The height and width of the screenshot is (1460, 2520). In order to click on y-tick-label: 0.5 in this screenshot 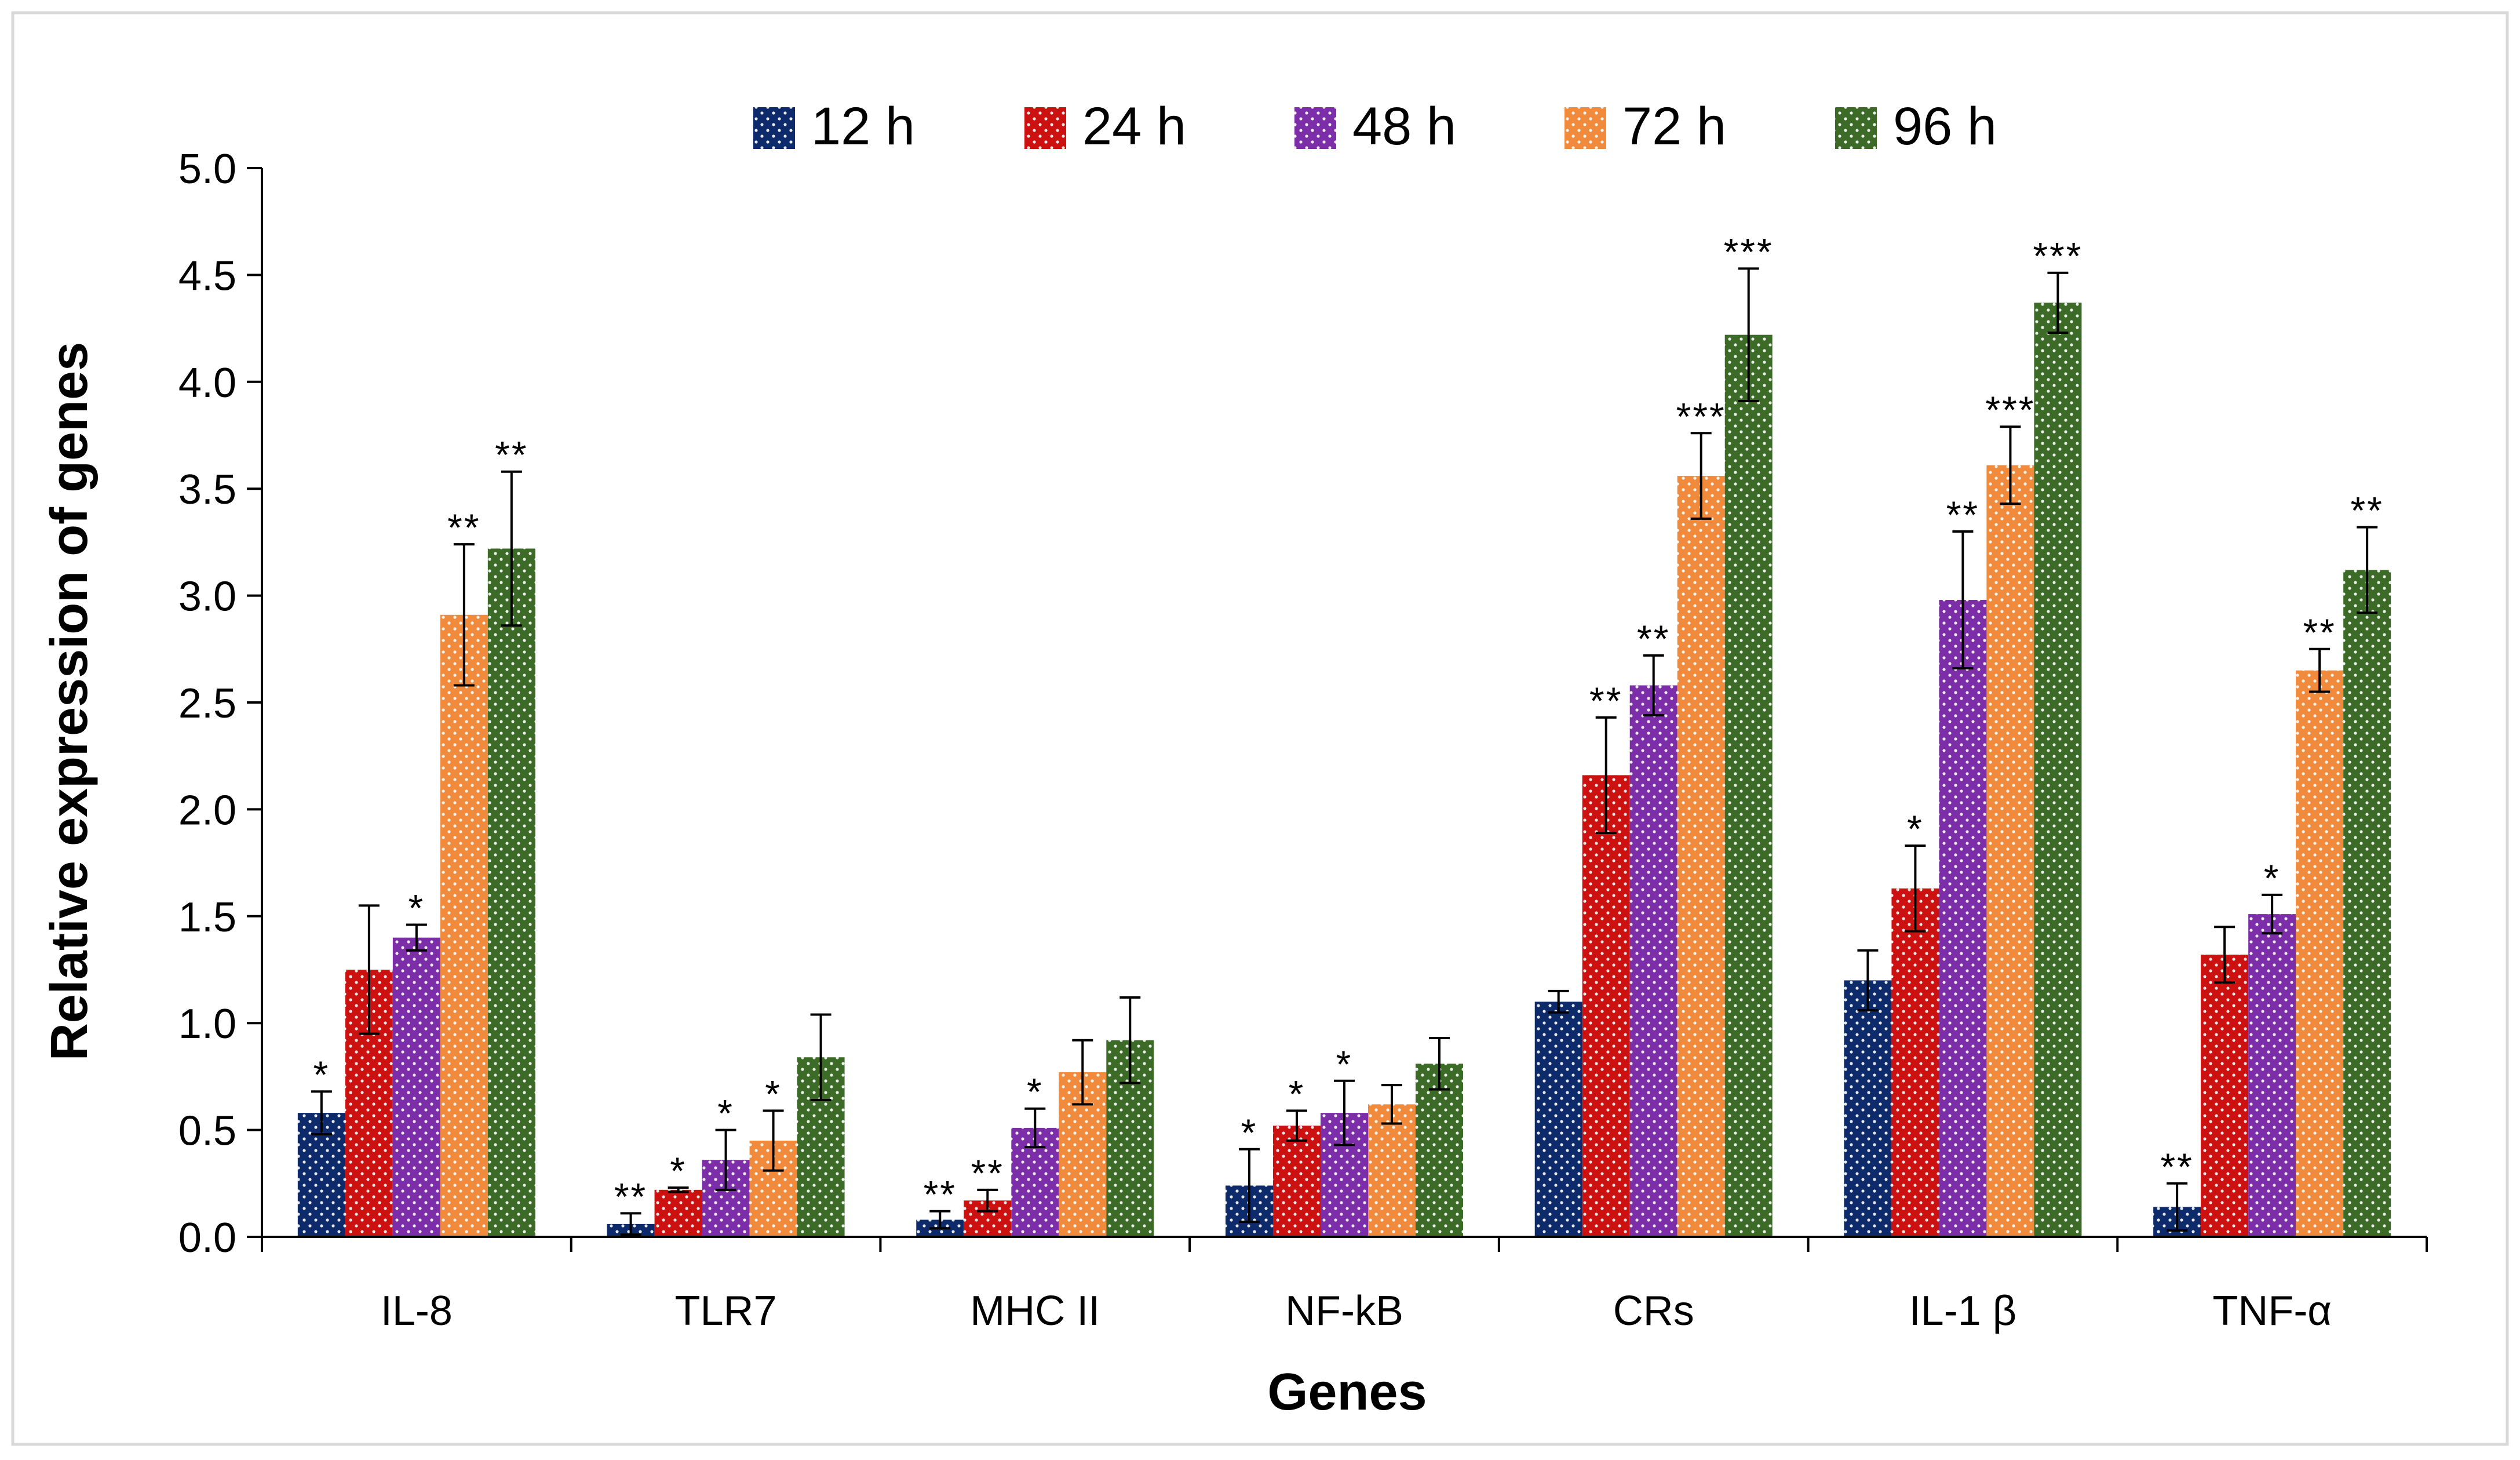, I will do `click(207, 1131)`.